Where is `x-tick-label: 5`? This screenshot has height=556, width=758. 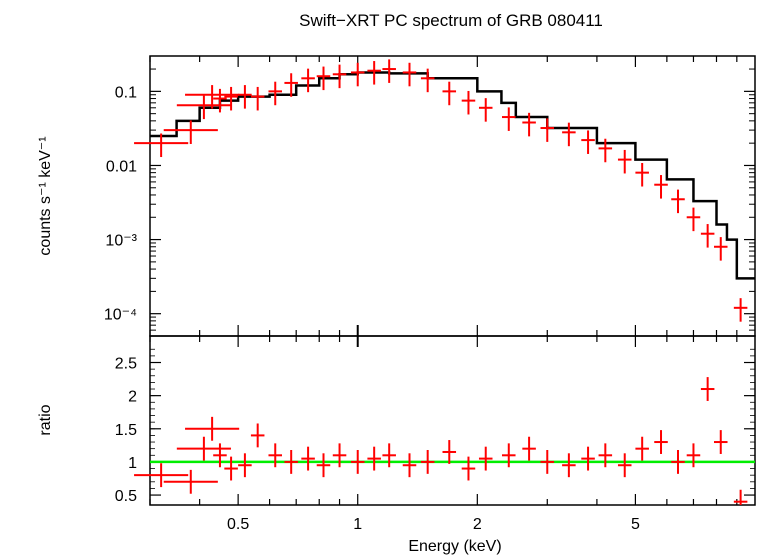
x-tick-label: 5 is located at coordinates (635, 524).